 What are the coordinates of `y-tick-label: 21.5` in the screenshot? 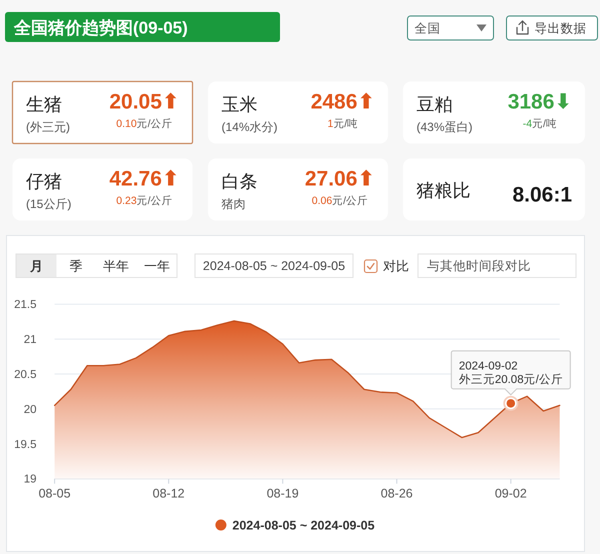 It's located at (25, 305).